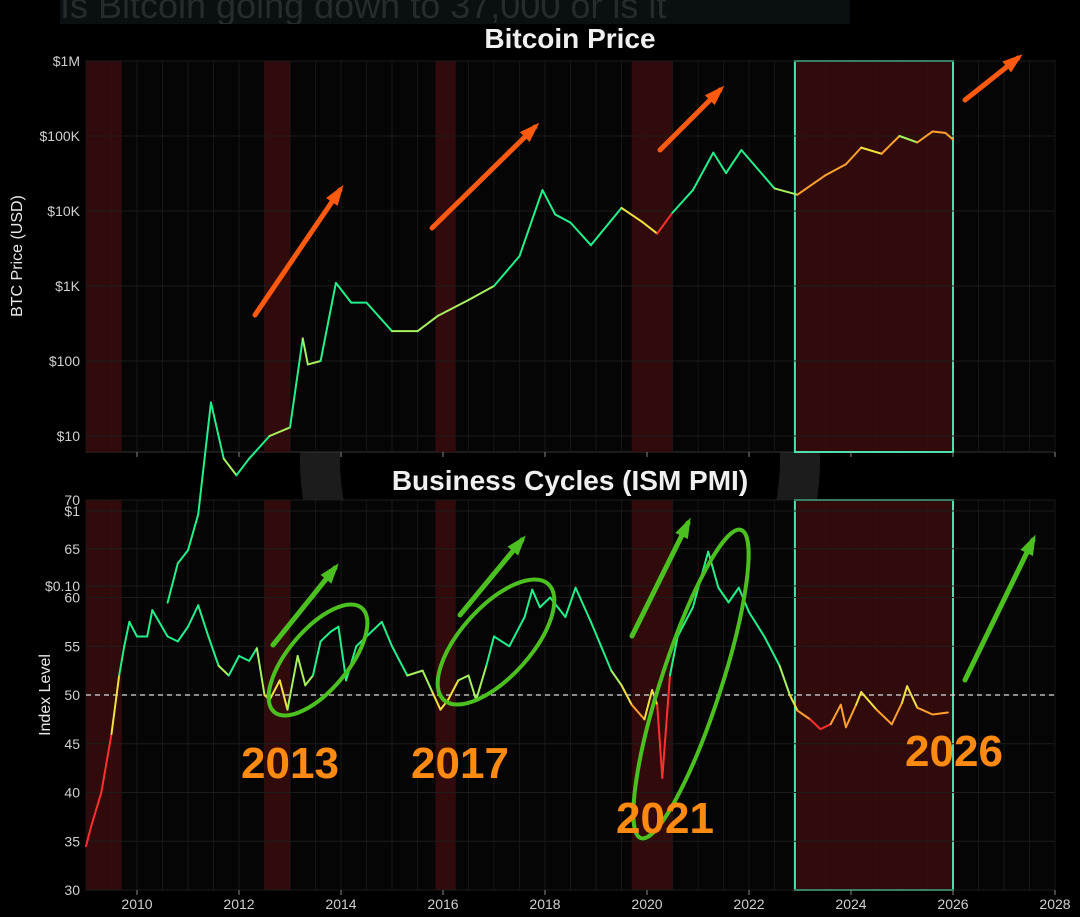 The width and height of the screenshot is (1080, 917). What do you see at coordinates (60, 136) in the screenshot?
I see `top-y-tick-label: $100K` at bounding box center [60, 136].